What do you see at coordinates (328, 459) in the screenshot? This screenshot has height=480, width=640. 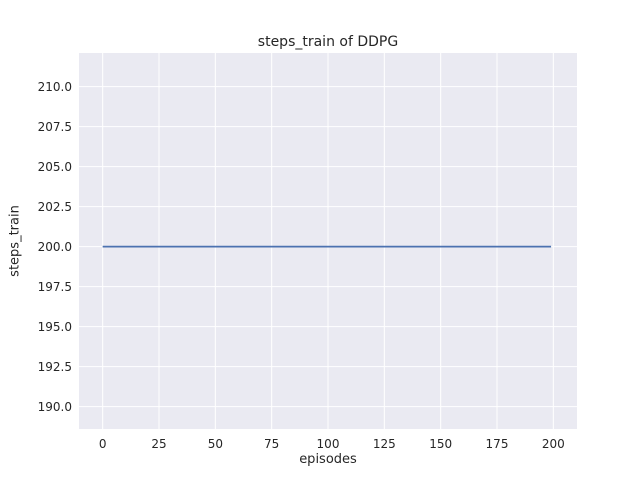 I see `x-axis-label: episodes` at bounding box center [328, 459].